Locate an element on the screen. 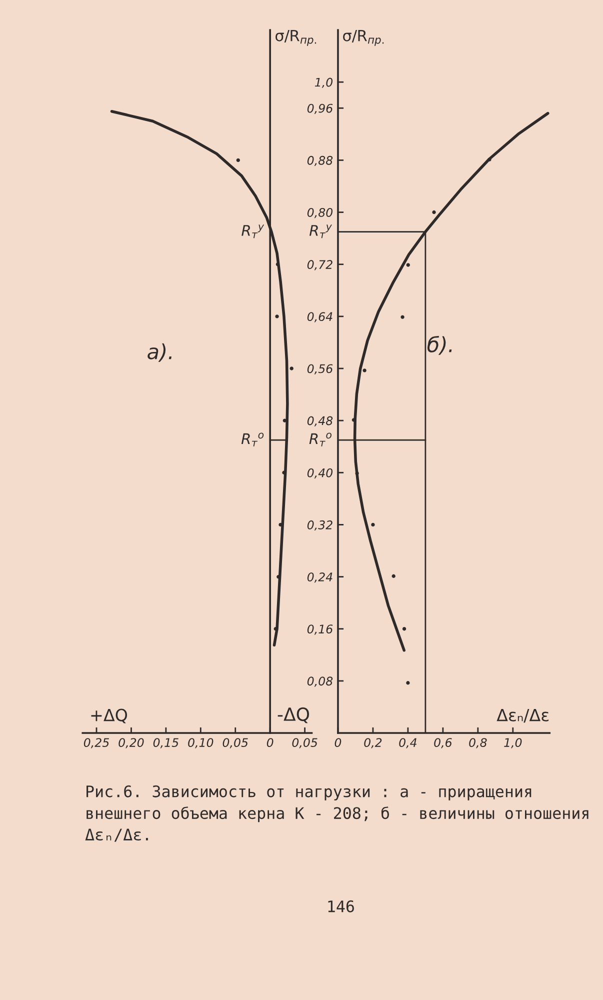 This screenshot has height=1000, width=603. y-tick-label: 0,64 is located at coordinates (319, 317).